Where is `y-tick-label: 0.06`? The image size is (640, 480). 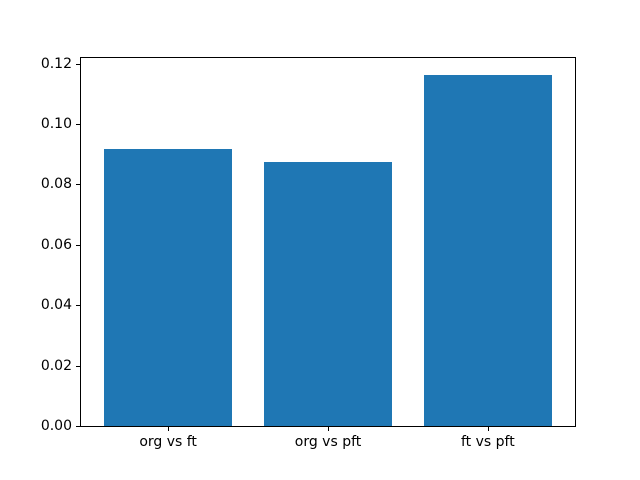
y-tick-label: 0.06 is located at coordinates (56, 244).